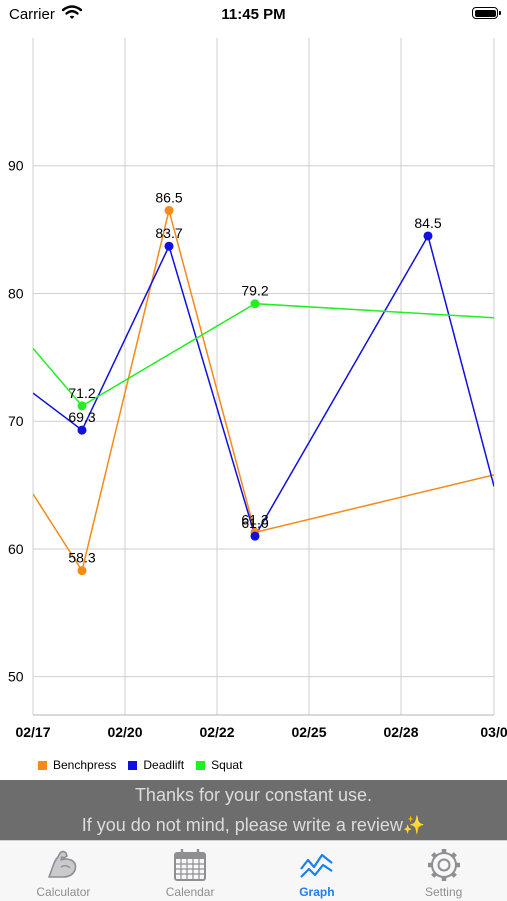 The width and height of the screenshot is (507, 901). Describe the element at coordinates (190, 865) in the screenshot. I see `calendar-icon` at that location.